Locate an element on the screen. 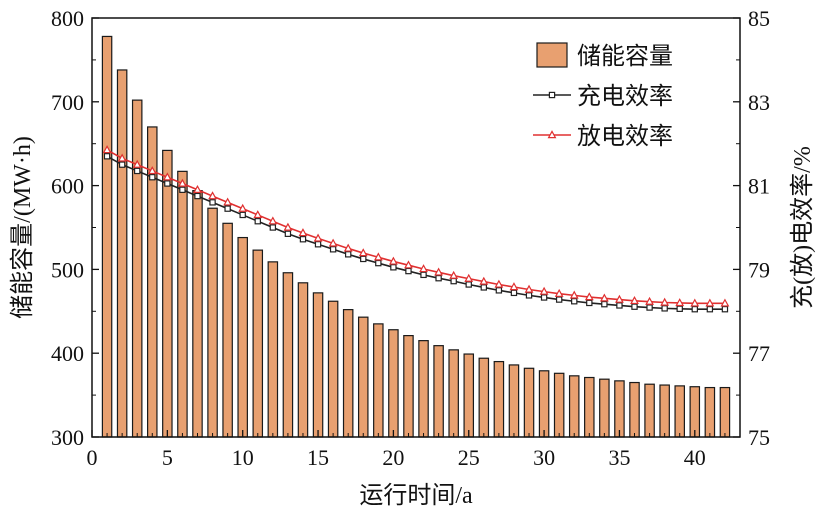 This screenshot has height=510, width=829. y-left-tick-label: 400 is located at coordinates (67, 353).